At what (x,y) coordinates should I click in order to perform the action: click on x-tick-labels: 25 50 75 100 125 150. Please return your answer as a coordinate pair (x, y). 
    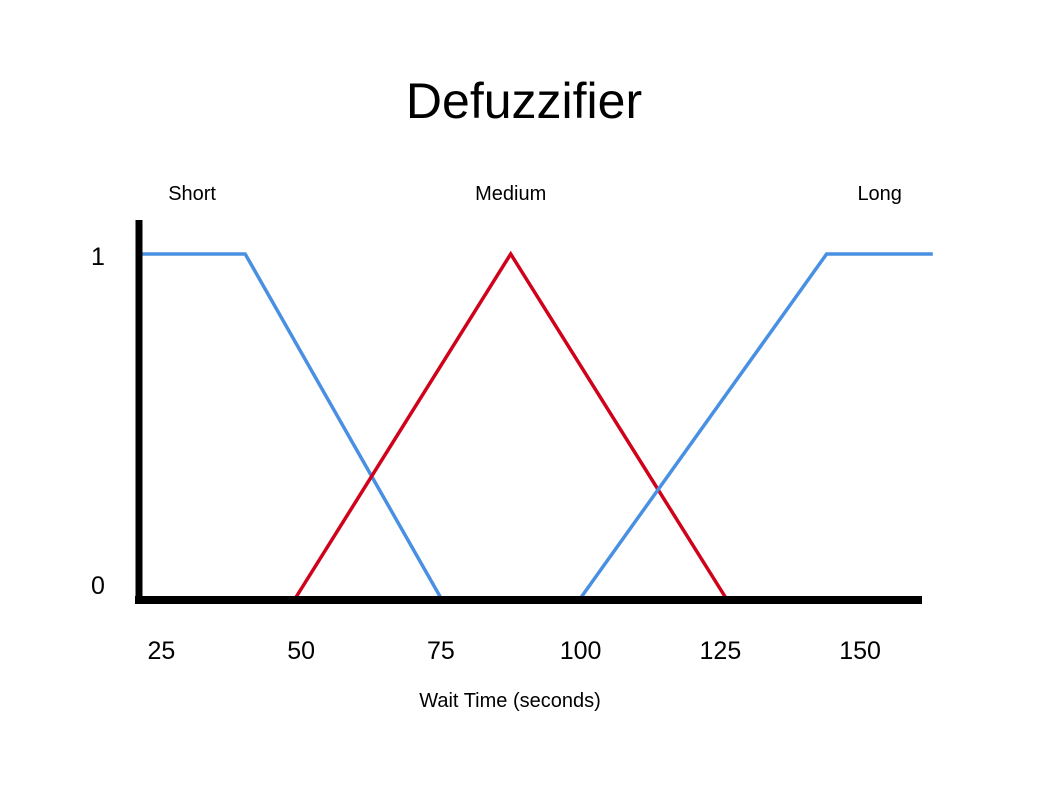
    Looking at the image, I should click on (513, 651).